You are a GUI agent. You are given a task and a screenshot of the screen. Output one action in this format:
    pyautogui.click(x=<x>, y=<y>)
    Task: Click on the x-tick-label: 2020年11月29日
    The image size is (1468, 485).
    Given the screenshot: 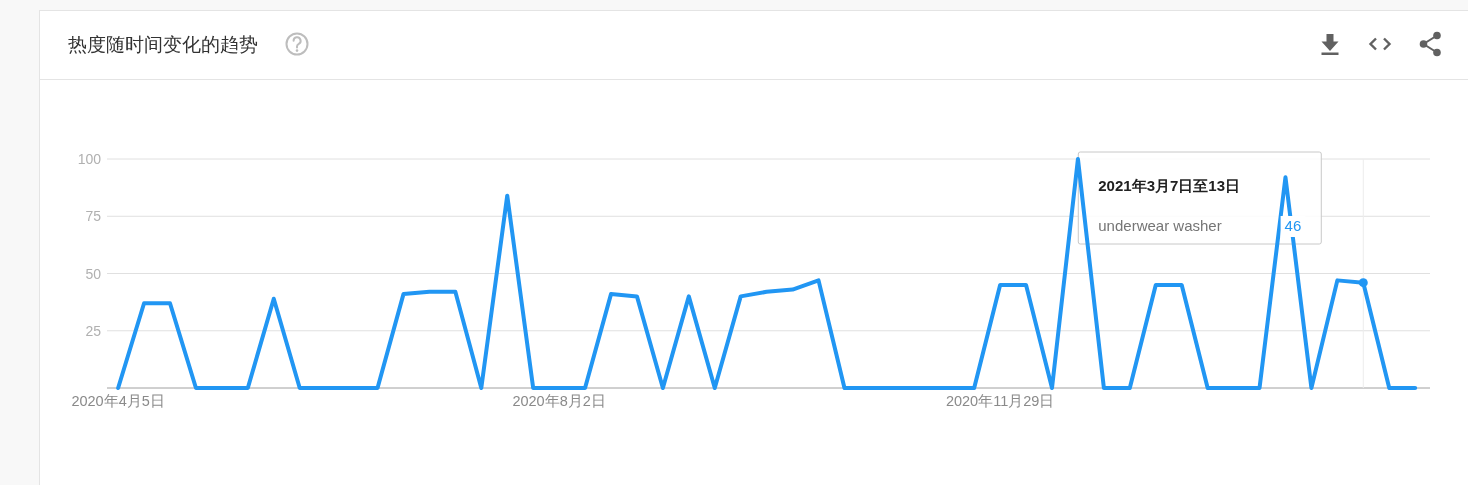 What is the action you would take?
    pyautogui.click(x=1000, y=401)
    